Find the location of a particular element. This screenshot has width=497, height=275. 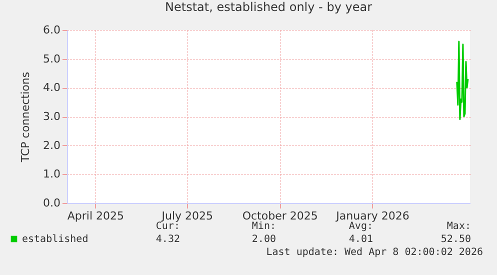

chart-title: Netstat, established only - by year is located at coordinates (268, 7).